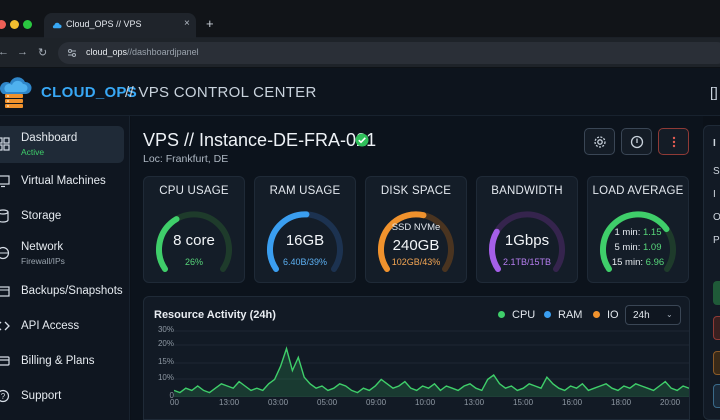 This screenshot has width=720, height=420. Describe the element at coordinates (416, 245) in the screenshot. I see `disk-total: 240GB` at that location.